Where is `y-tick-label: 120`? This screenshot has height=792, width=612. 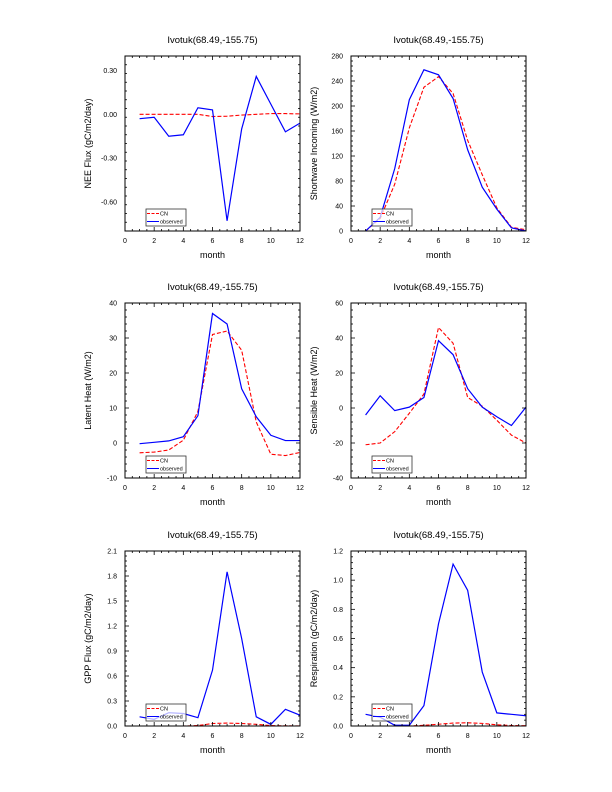
y-tick-label: 120 is located at coordinates (337, 157).